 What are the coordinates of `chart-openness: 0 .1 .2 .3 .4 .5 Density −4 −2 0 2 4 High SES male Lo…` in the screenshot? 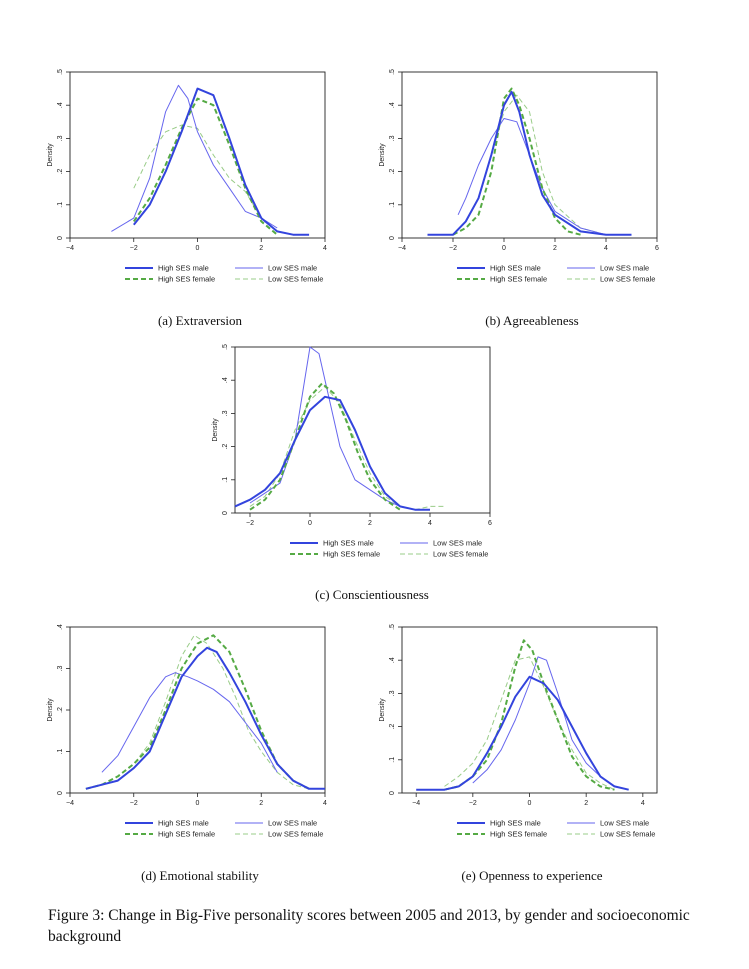 It's located at (518, 731).